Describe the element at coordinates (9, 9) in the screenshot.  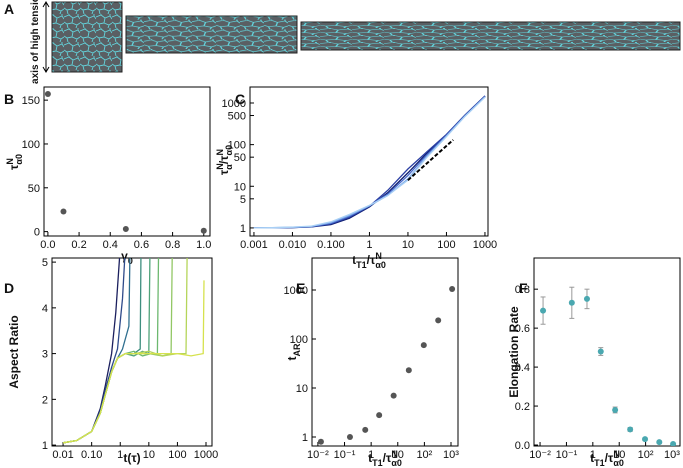
I see `panel-letter: A` at that location.